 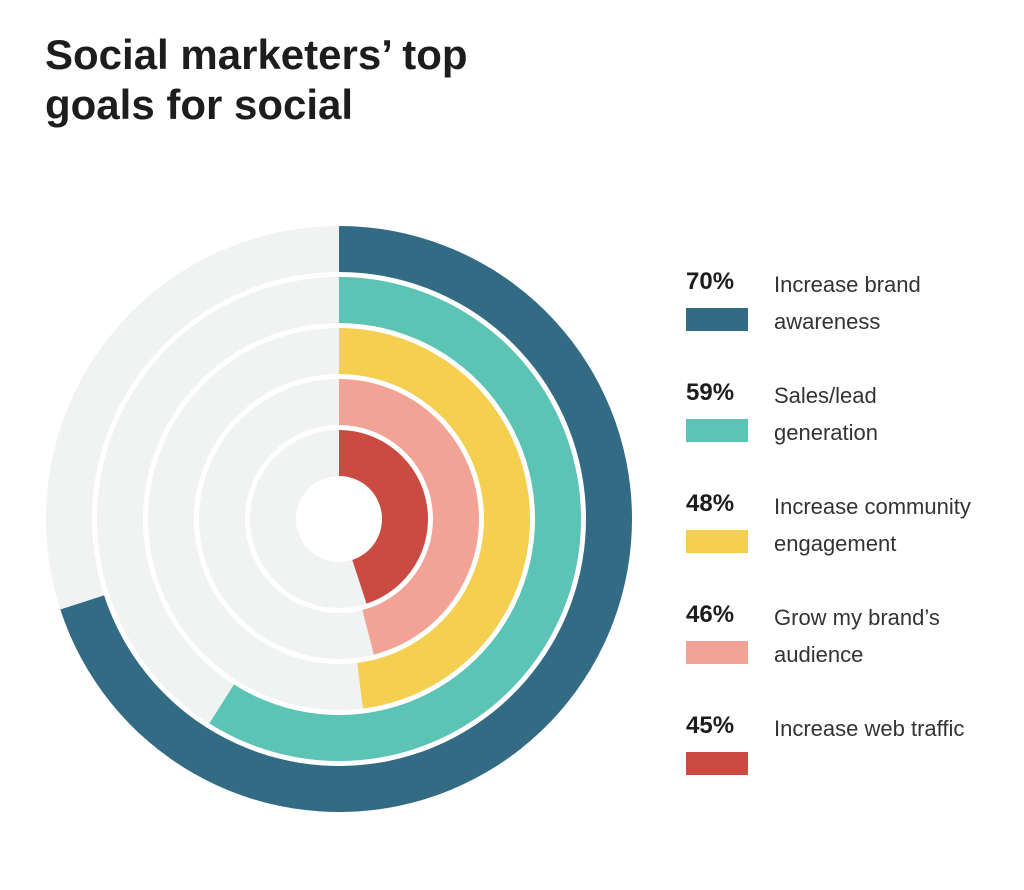 What do you see at coordinates (710, 281) in the screenshot?
I see `value-label: 70%` at bounding box center [710, 281].